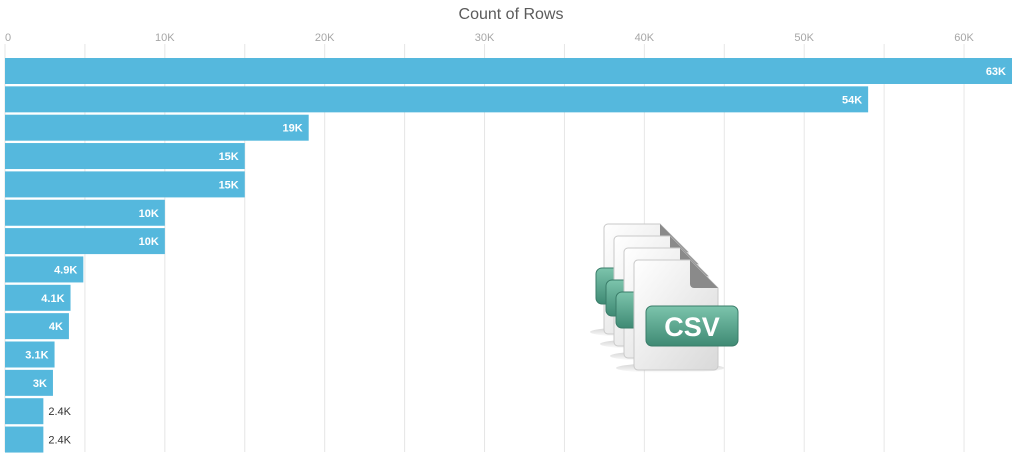 The image size is (1018, 456). What do you see at coordinates (692, 327) in the screenshot?
I see `csv-label: CSV` at bounding box center [692, 327].